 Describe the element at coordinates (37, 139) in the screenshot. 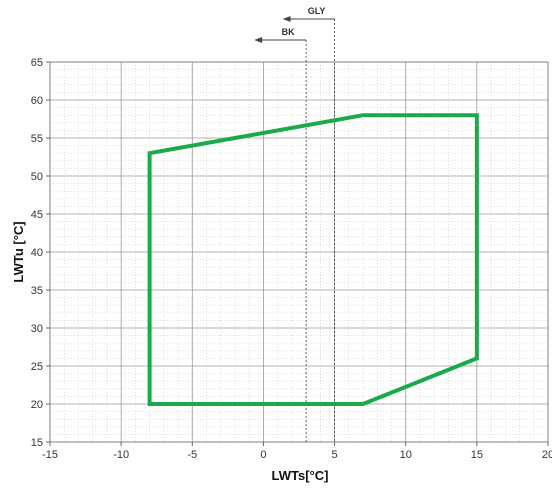

I see `y-tick-label: 55` at that location.